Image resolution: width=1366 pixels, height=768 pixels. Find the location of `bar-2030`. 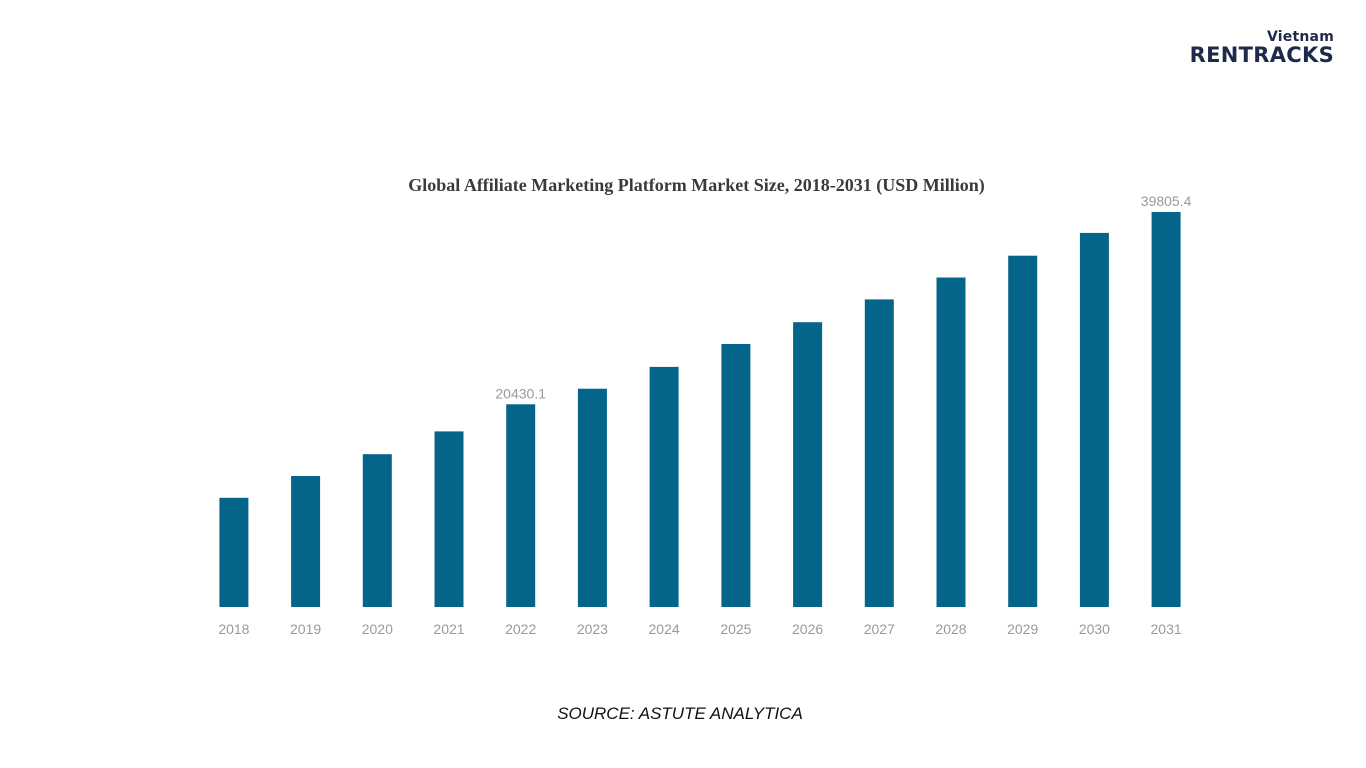

bar-2030 is located at coordinates (1094, 419).